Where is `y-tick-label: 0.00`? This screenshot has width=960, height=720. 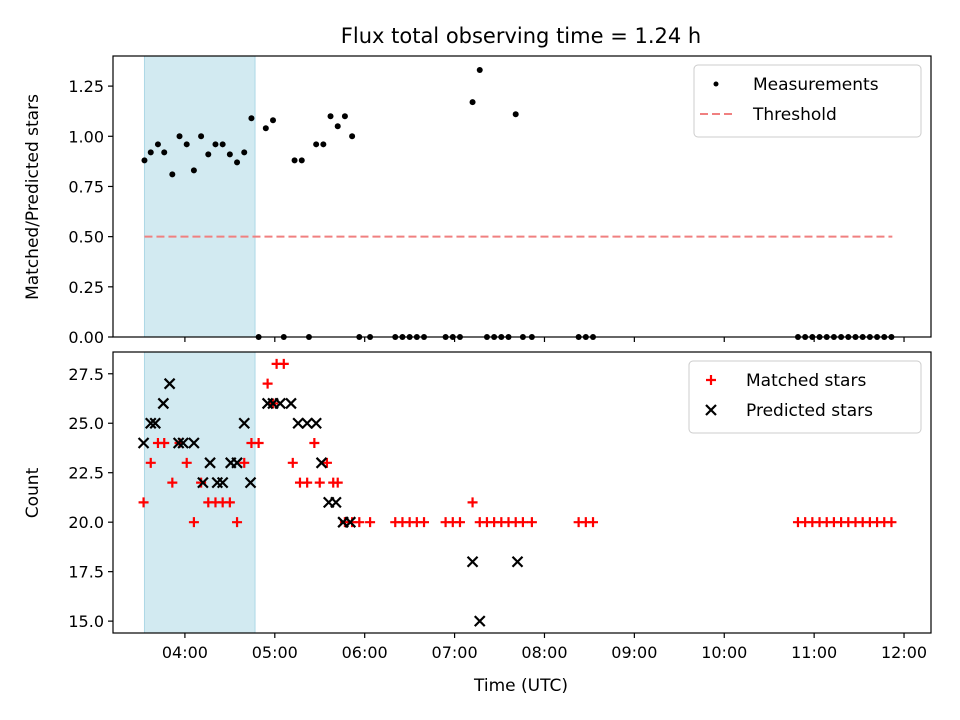
y-tick-label: 0.00 is located at coordinates (86, 337).